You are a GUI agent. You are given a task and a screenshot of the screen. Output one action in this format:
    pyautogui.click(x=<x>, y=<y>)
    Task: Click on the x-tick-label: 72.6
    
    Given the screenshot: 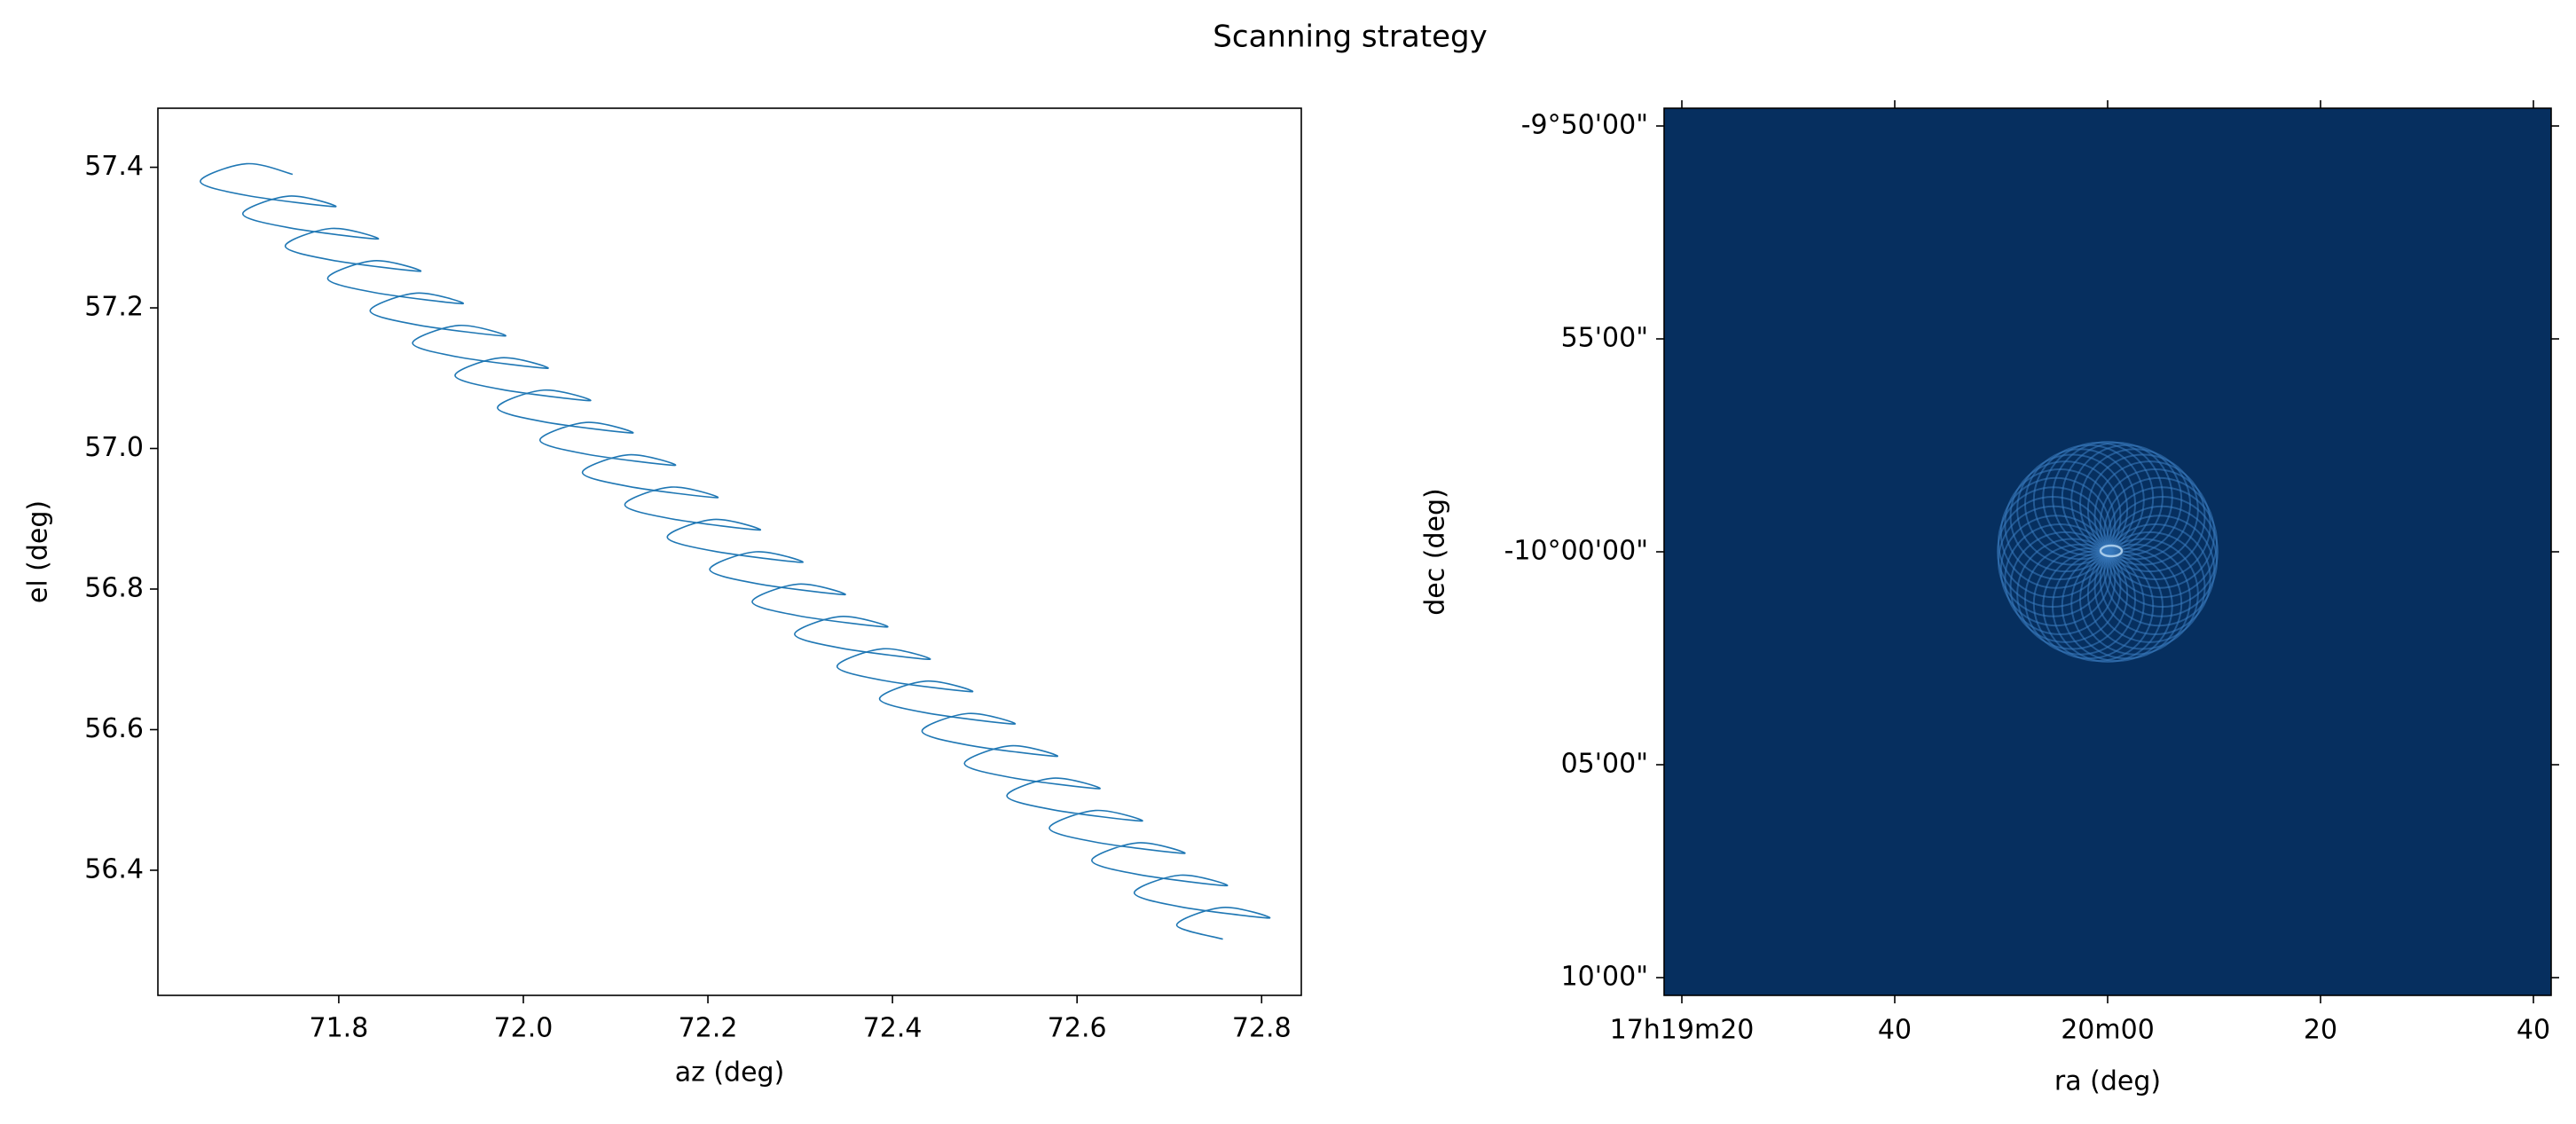 What is the action you would take?
    pyautogui.click(x=1077, y=1028)
    